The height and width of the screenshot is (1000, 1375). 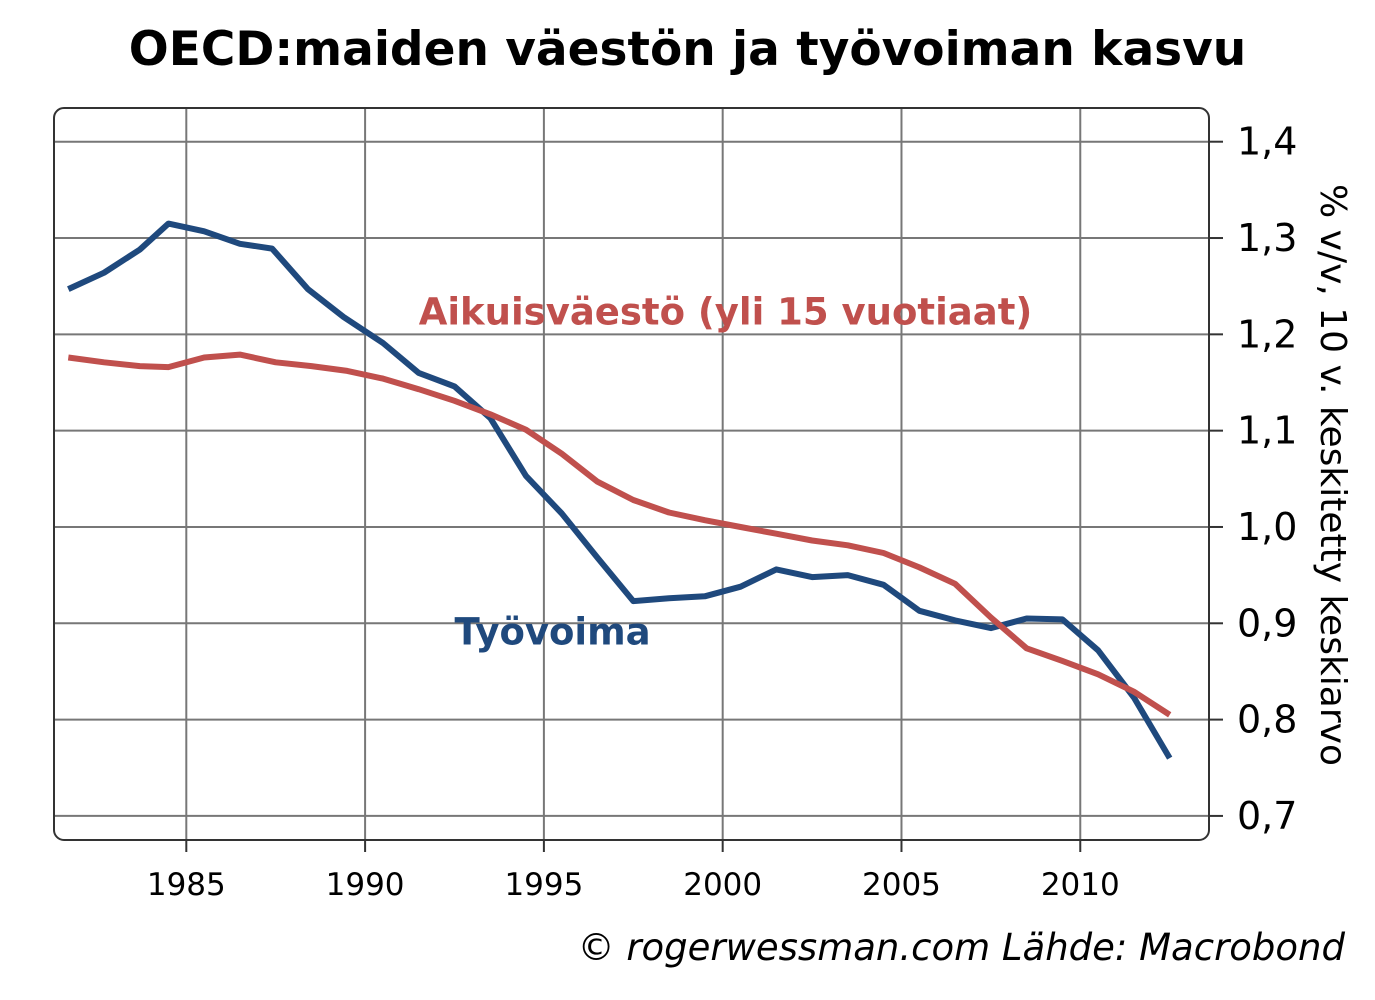 I want to click on series-label-aikuisvaesto: Aikuisväestö (yli 15 vuotiaat), so click(x=726, y=312).